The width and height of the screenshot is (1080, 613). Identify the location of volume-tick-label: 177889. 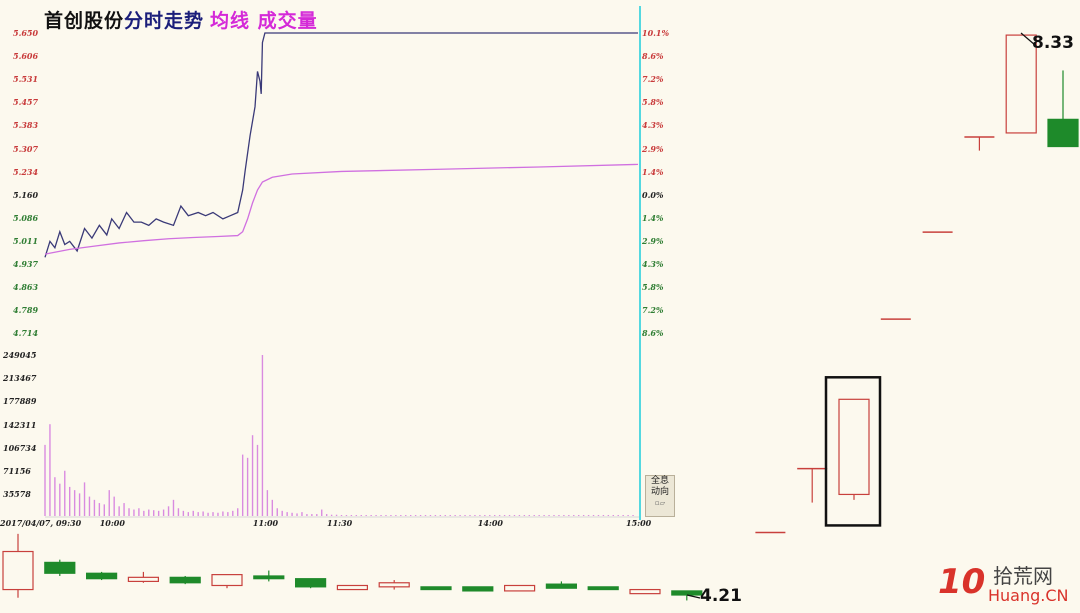
(20, 401).